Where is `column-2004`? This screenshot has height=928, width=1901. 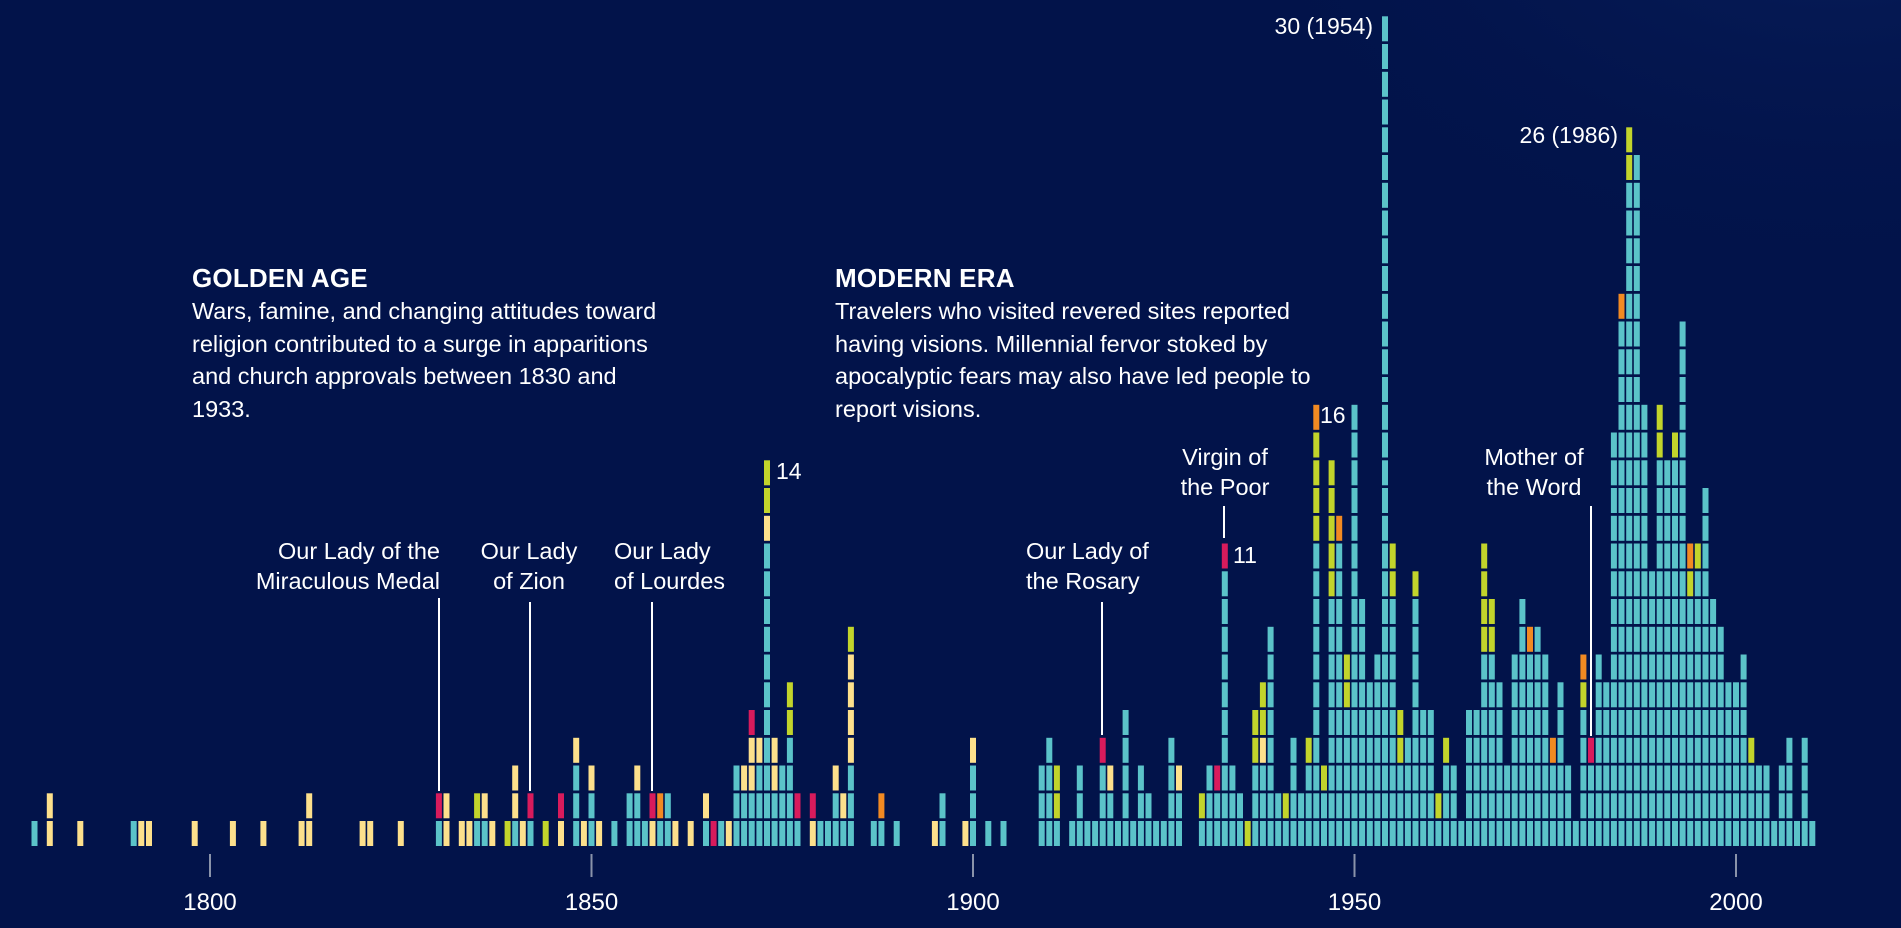 column-2004 is located at coordinates (1766, 805).